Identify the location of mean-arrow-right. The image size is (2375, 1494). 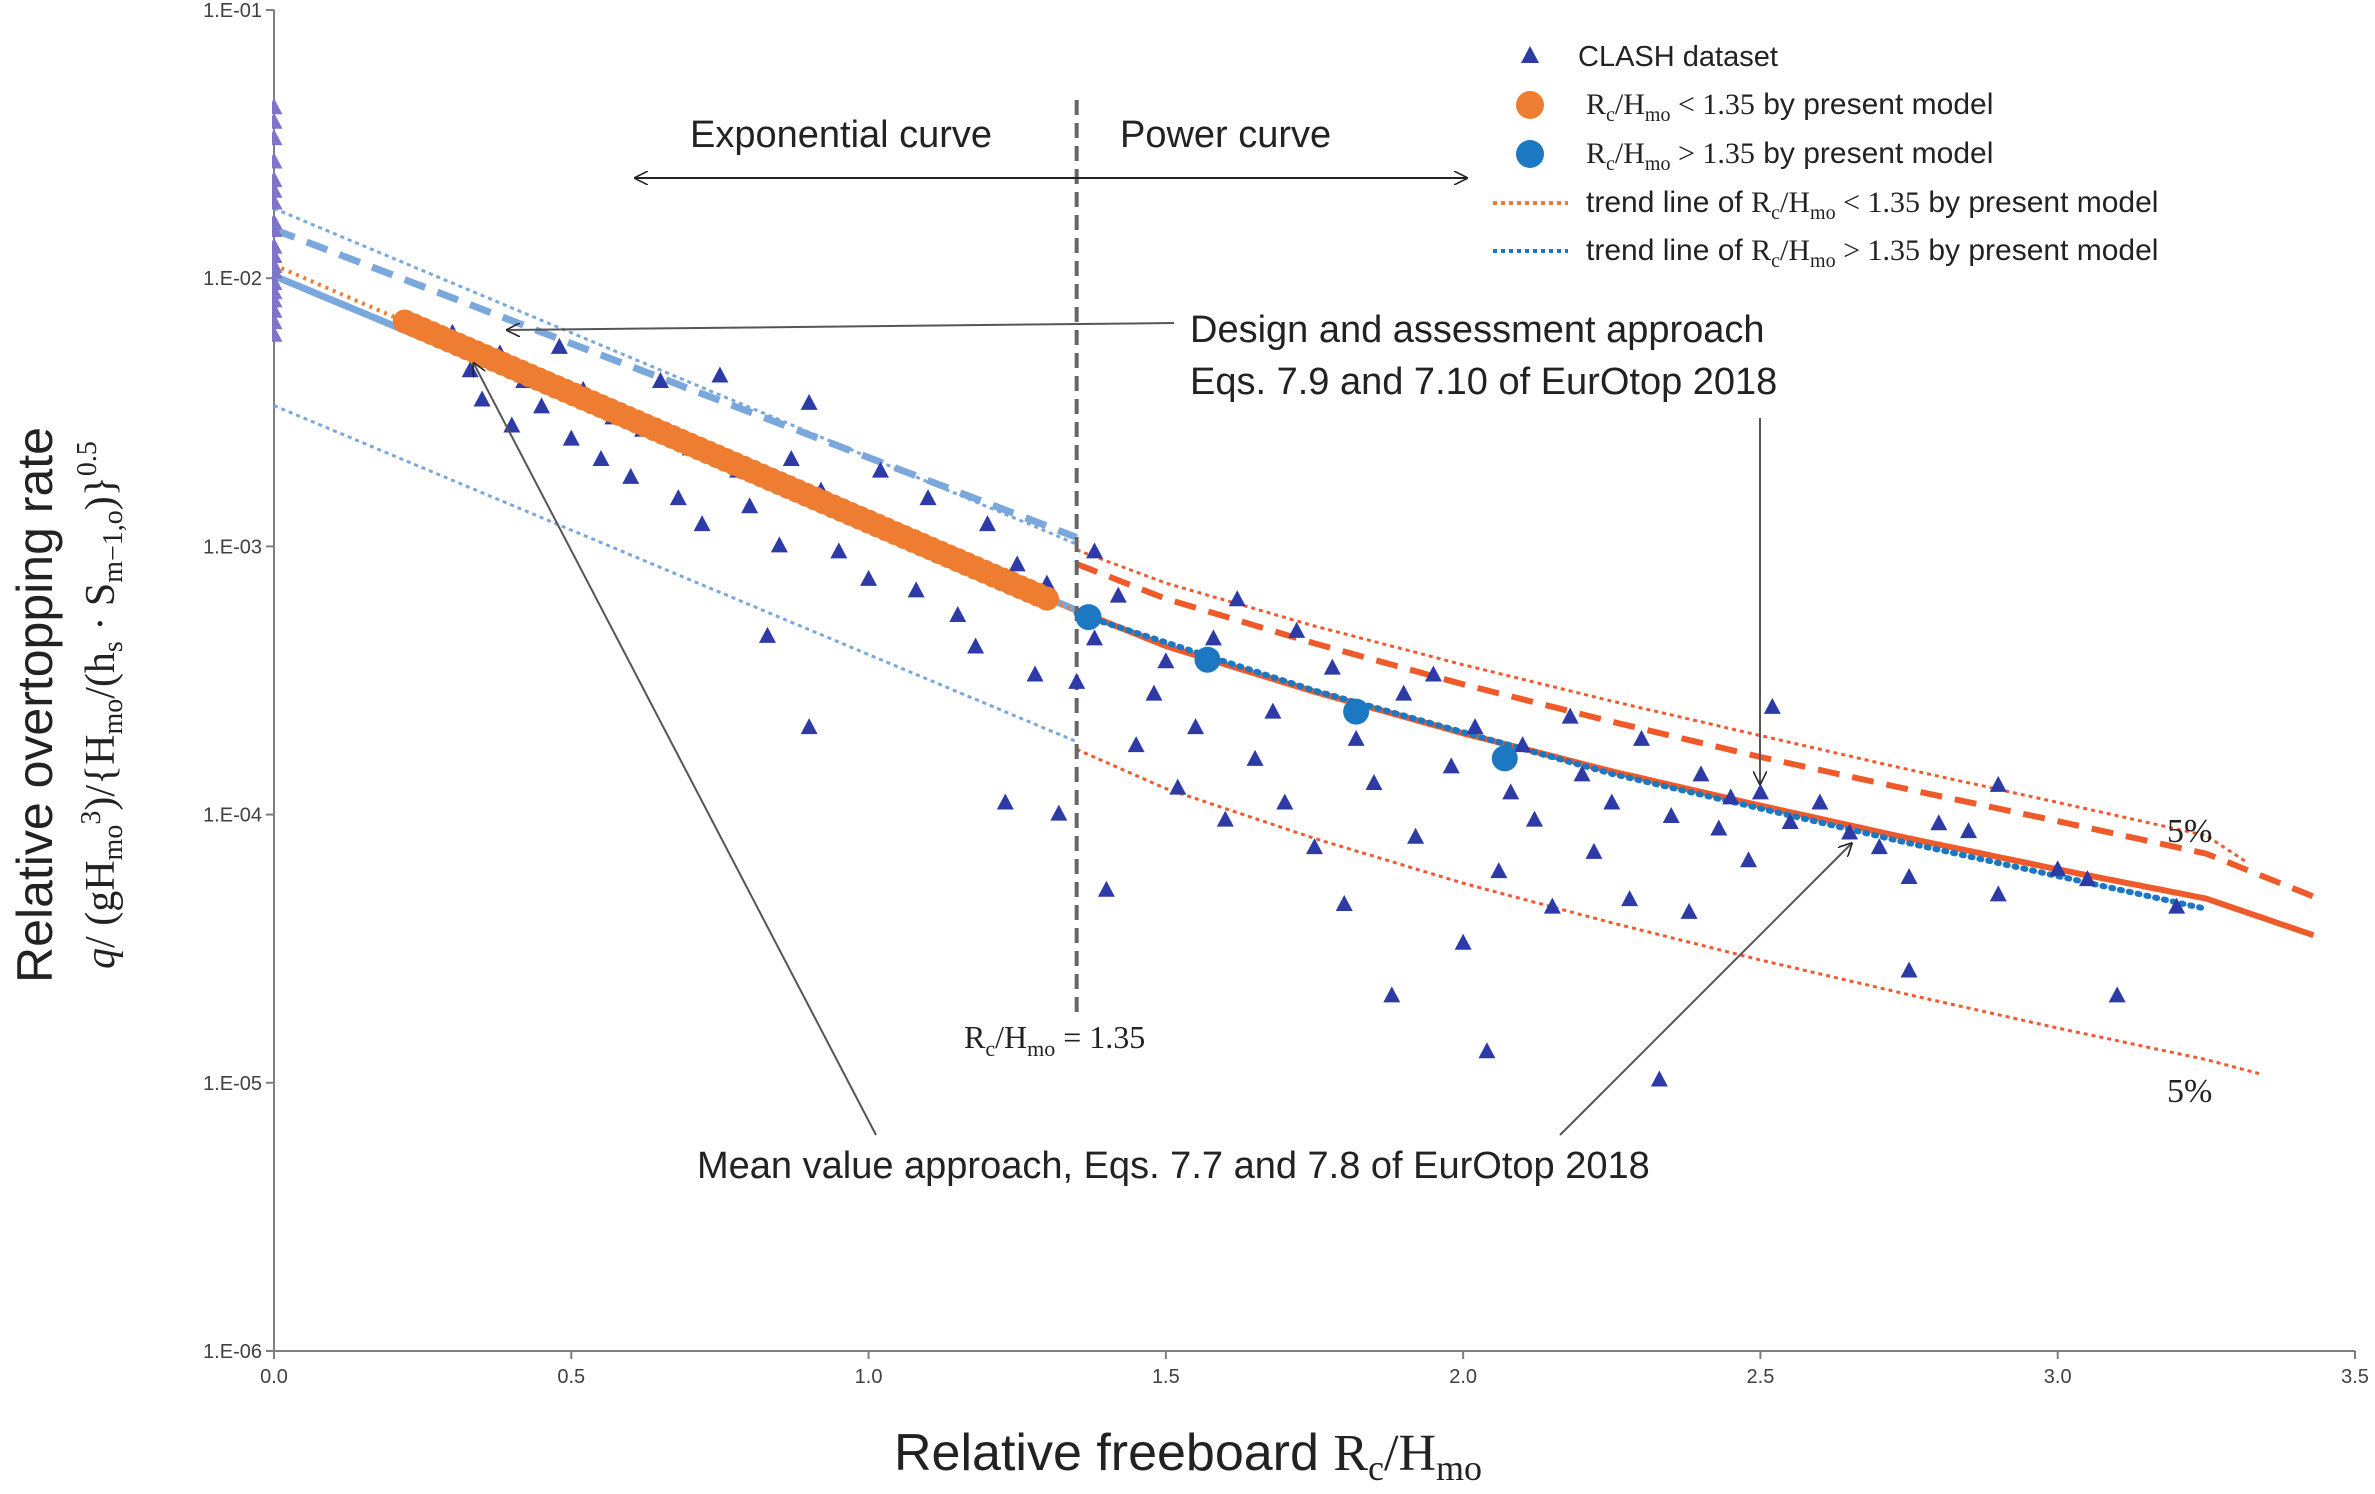
(1705, 990).